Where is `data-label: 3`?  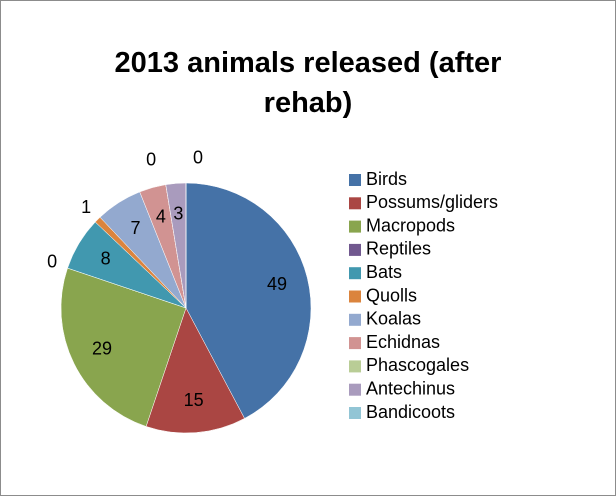
data-label: 3 is located at coordinates (178, 213).